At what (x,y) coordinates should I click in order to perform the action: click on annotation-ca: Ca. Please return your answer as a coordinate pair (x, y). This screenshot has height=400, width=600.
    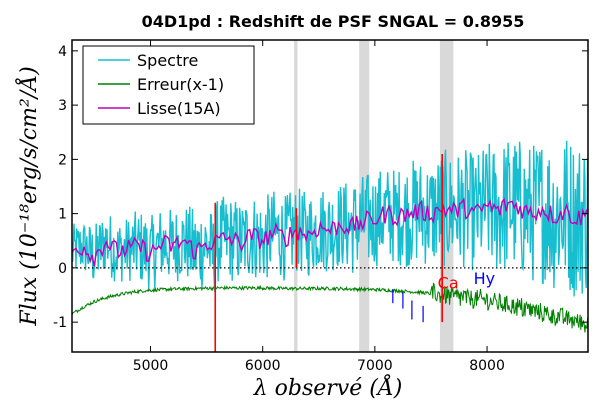
    Looking at the image, I should click on (448, 283).